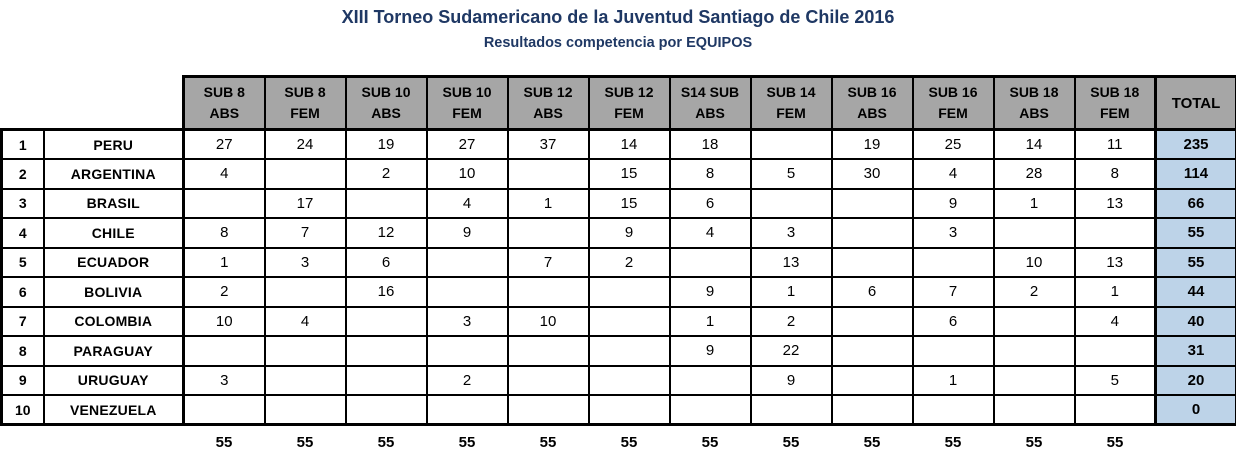  I want to click on column-header-line1: SUB 16, so click(953, 92).